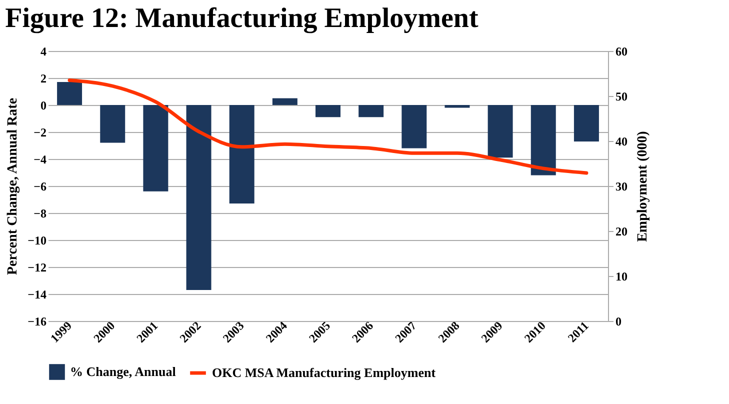 The image size is (729, 404). Describe the element at coordinates (37, 295) in the screenshot. I see `y-tick-label: −14` at that location.